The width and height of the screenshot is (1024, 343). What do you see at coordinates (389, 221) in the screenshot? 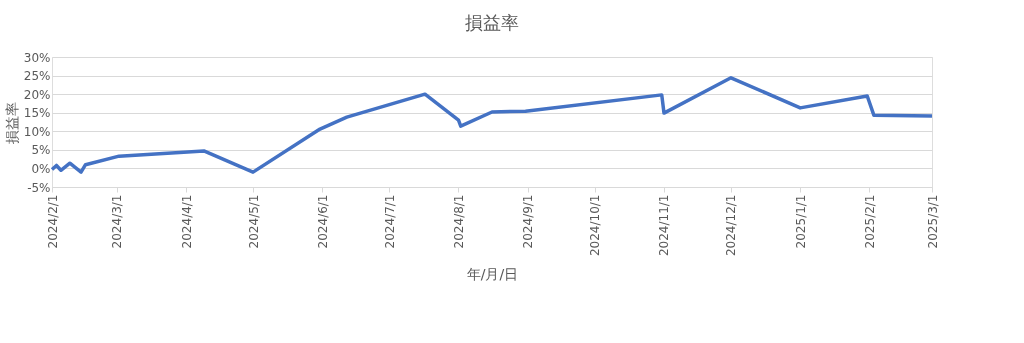
I see `x-tick-label: 2024/7/1` at bounding box center [389, 221].